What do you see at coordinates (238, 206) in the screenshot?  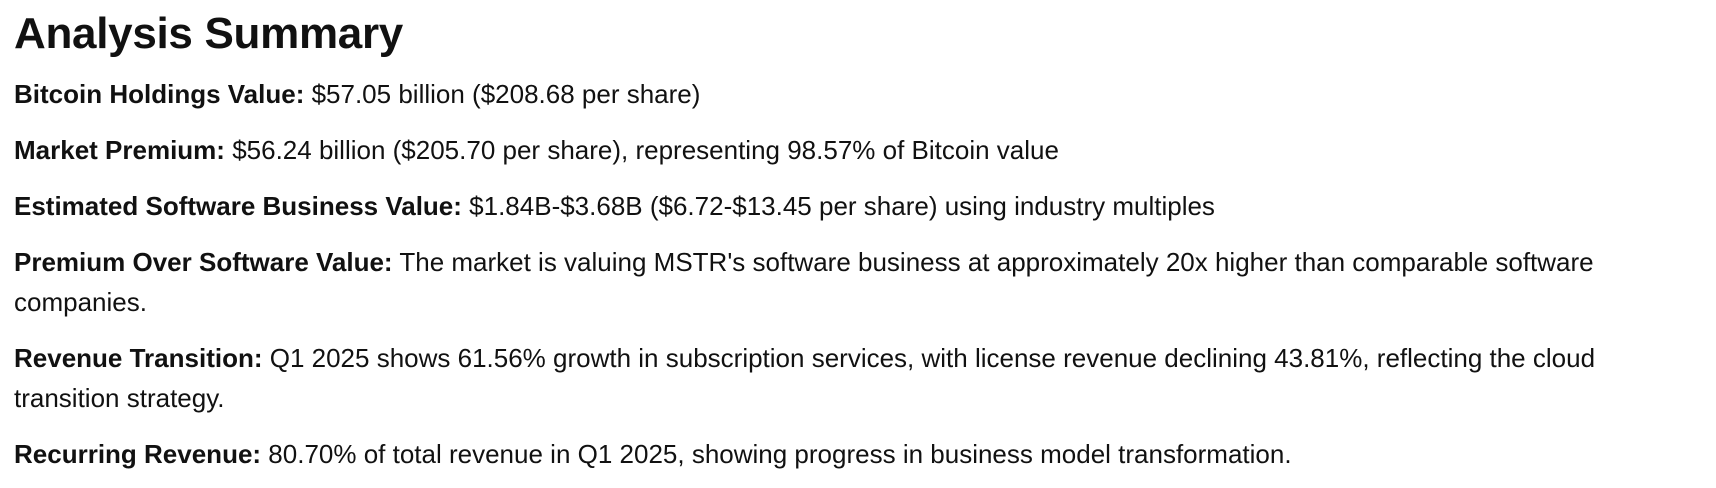 I see `summary-item-label: Estimated Software Business Value:` at bounding box center [238, 206].